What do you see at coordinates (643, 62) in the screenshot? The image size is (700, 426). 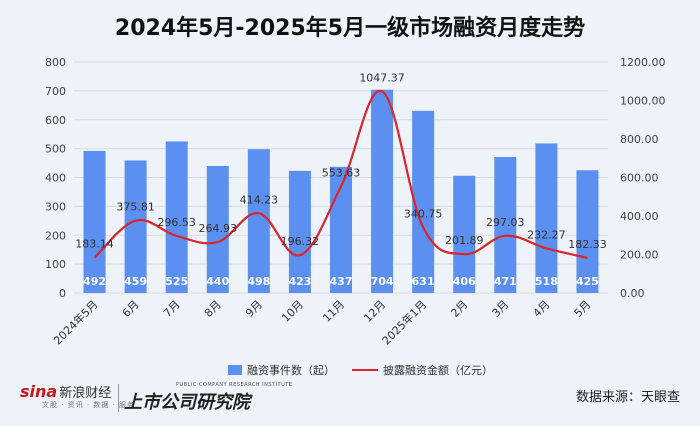 I see `y-right-tick-label: 1200.00` at bounding box center [643, 62].